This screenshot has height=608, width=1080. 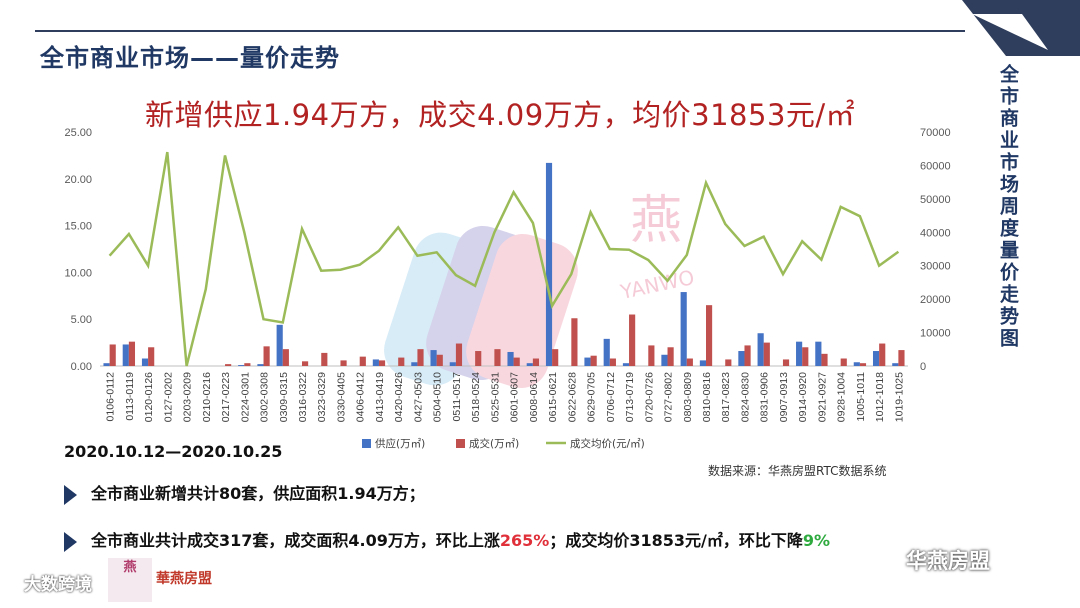 I want to click on x-tick-label: 0810-0816, so click(x=707, y=397).